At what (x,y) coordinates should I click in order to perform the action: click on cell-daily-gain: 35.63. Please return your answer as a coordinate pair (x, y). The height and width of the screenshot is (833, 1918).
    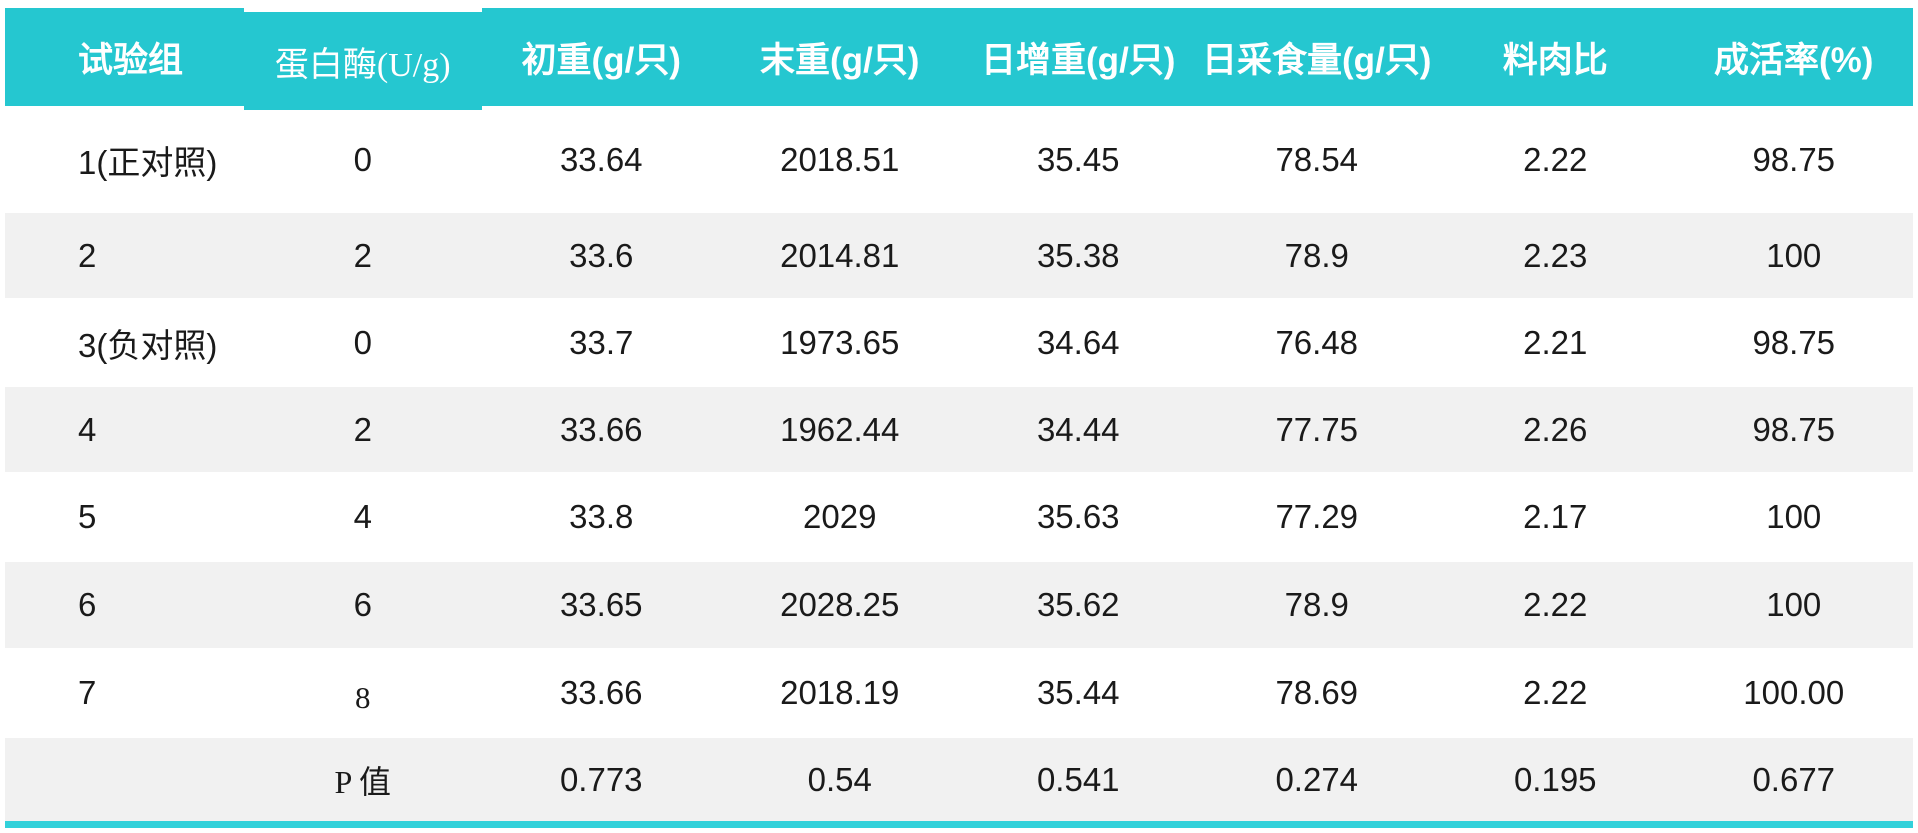
    Looking at the image, I should click on (1078, 516).